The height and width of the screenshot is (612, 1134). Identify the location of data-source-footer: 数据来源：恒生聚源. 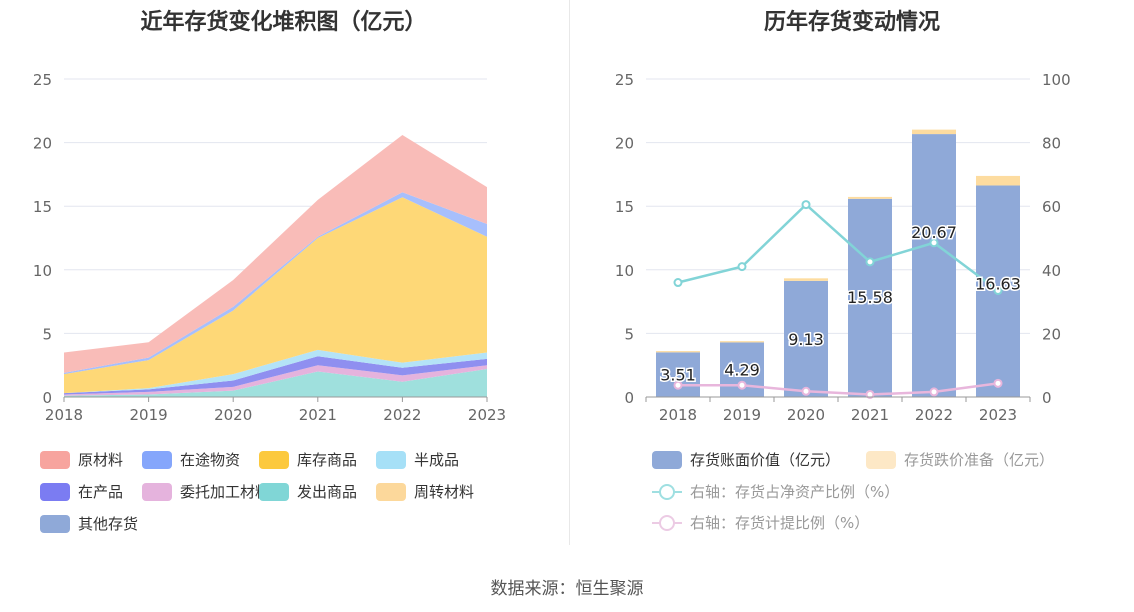
(567, 589).